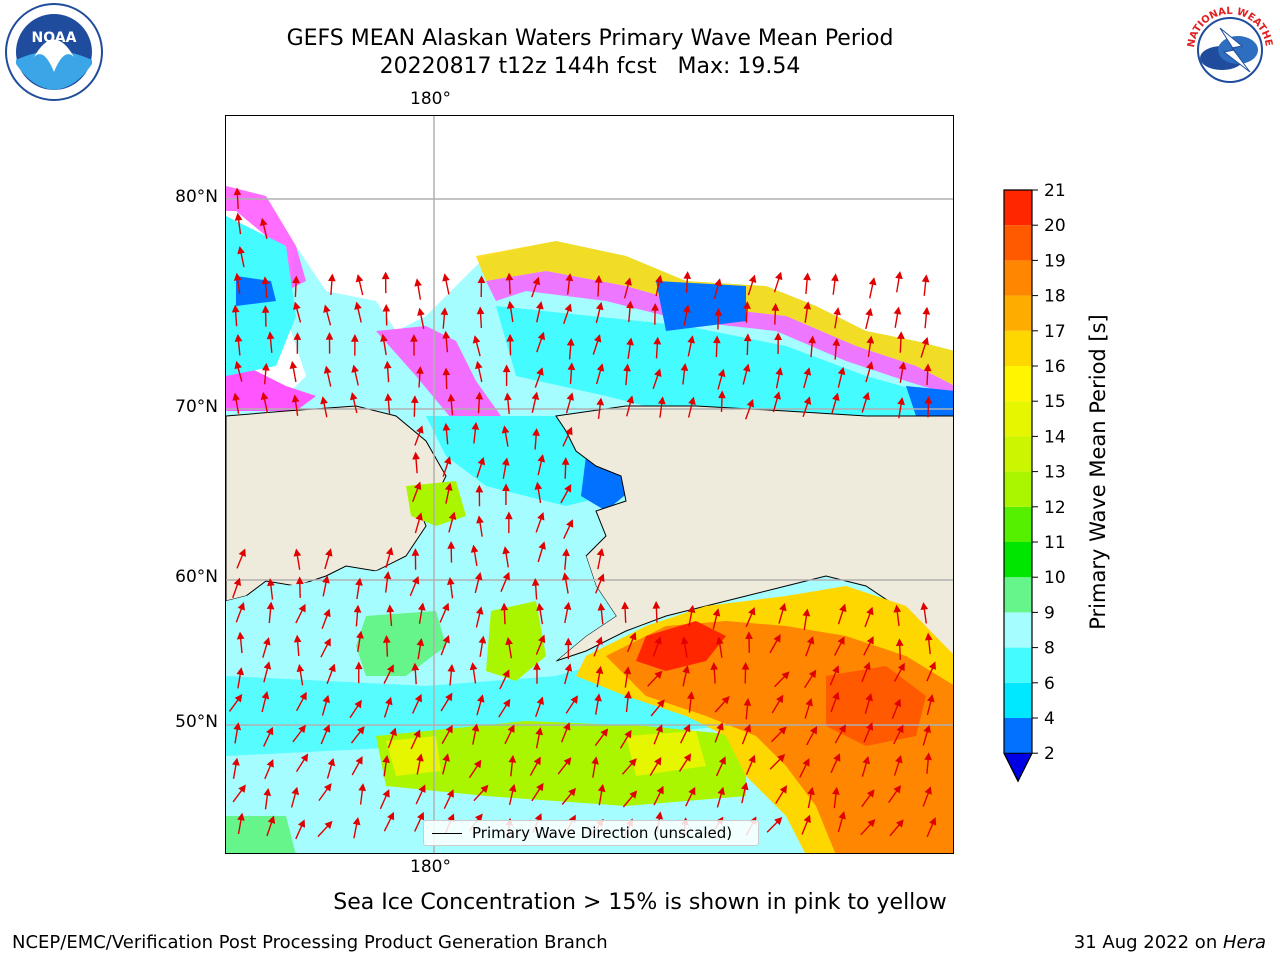  Describe the element at coordinates (1055, 543) in the screenshot. I see `colorbar-tick-label: 11` at that location.